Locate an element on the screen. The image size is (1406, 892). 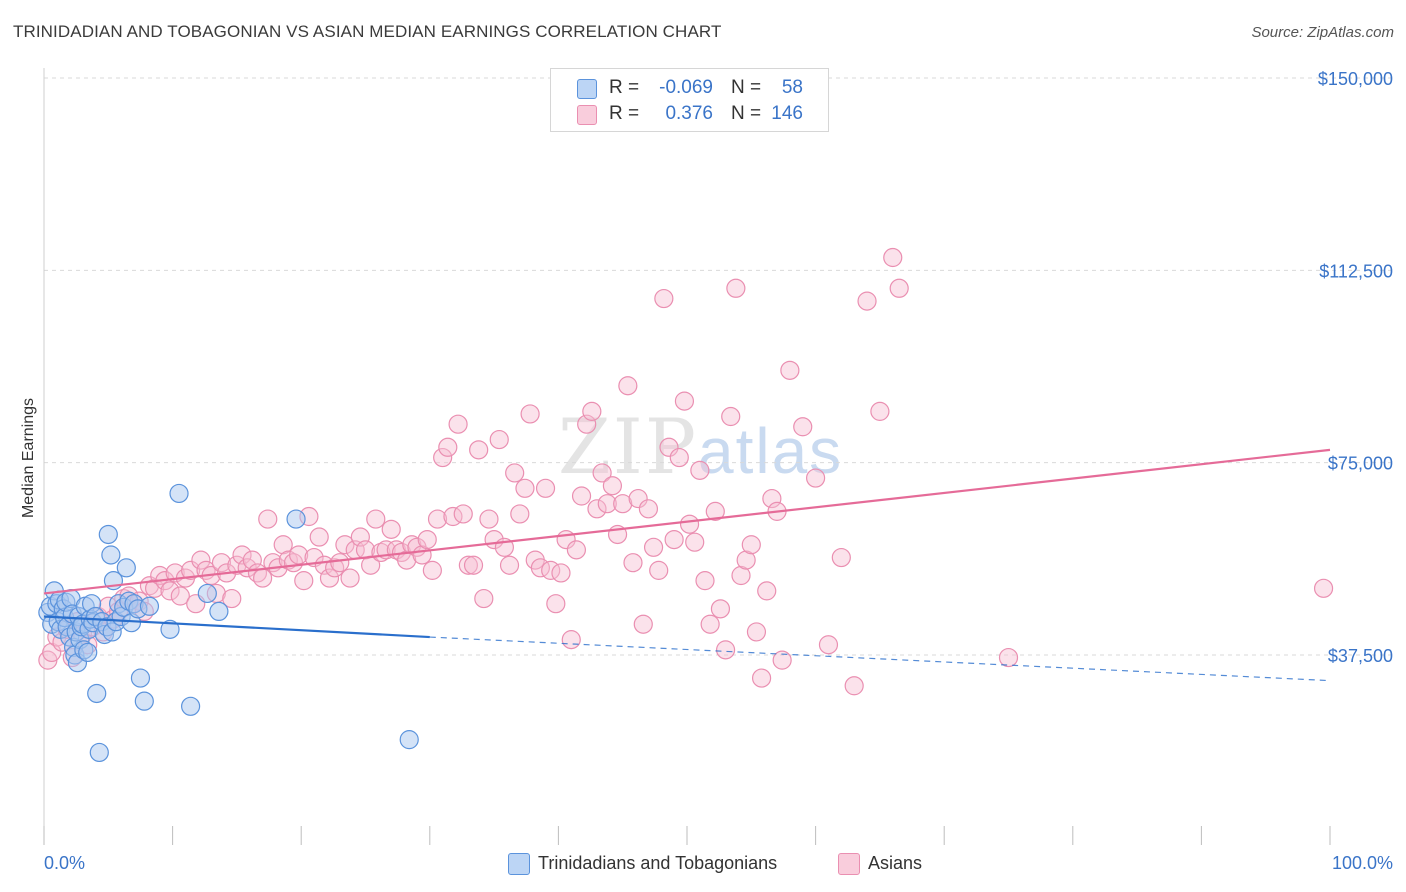
legend-swatch-blue is located at coordinates (587, 89).